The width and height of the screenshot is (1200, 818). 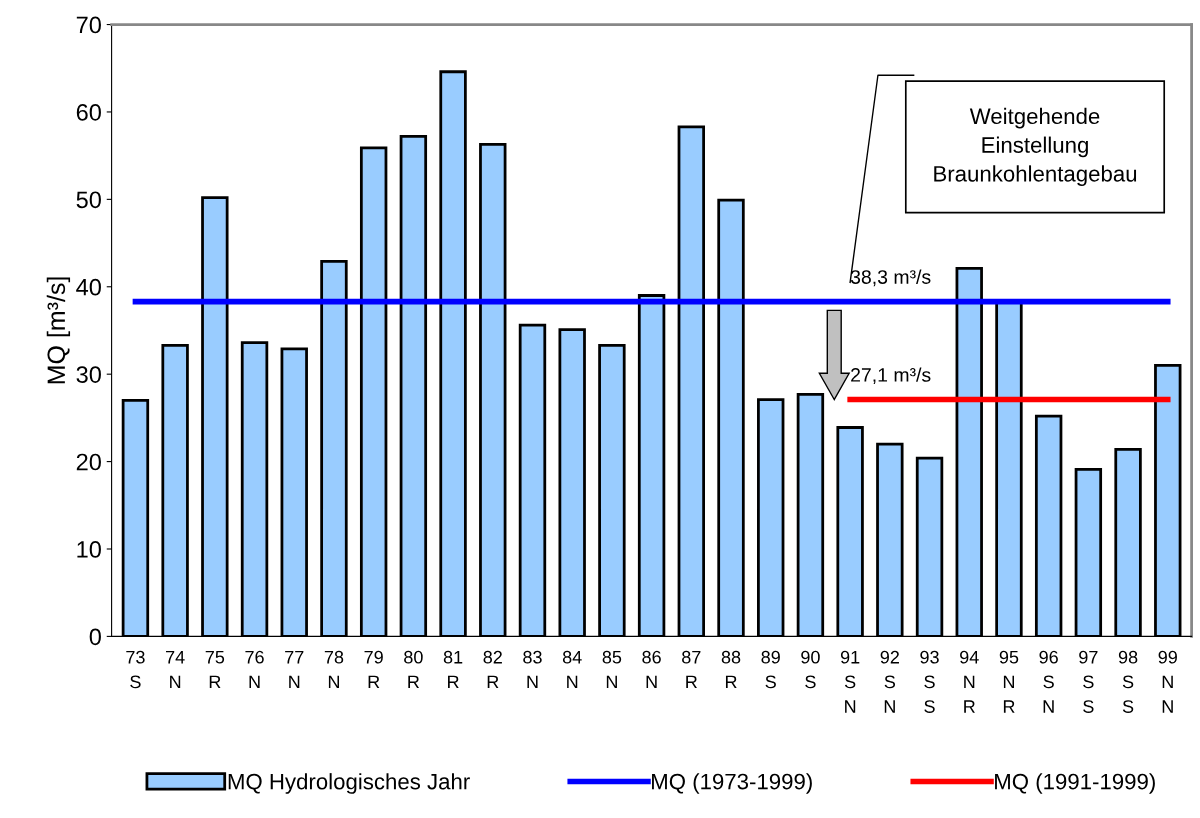 I want to click on x-tick-label: 92 S N, so click(x=889, y=681).